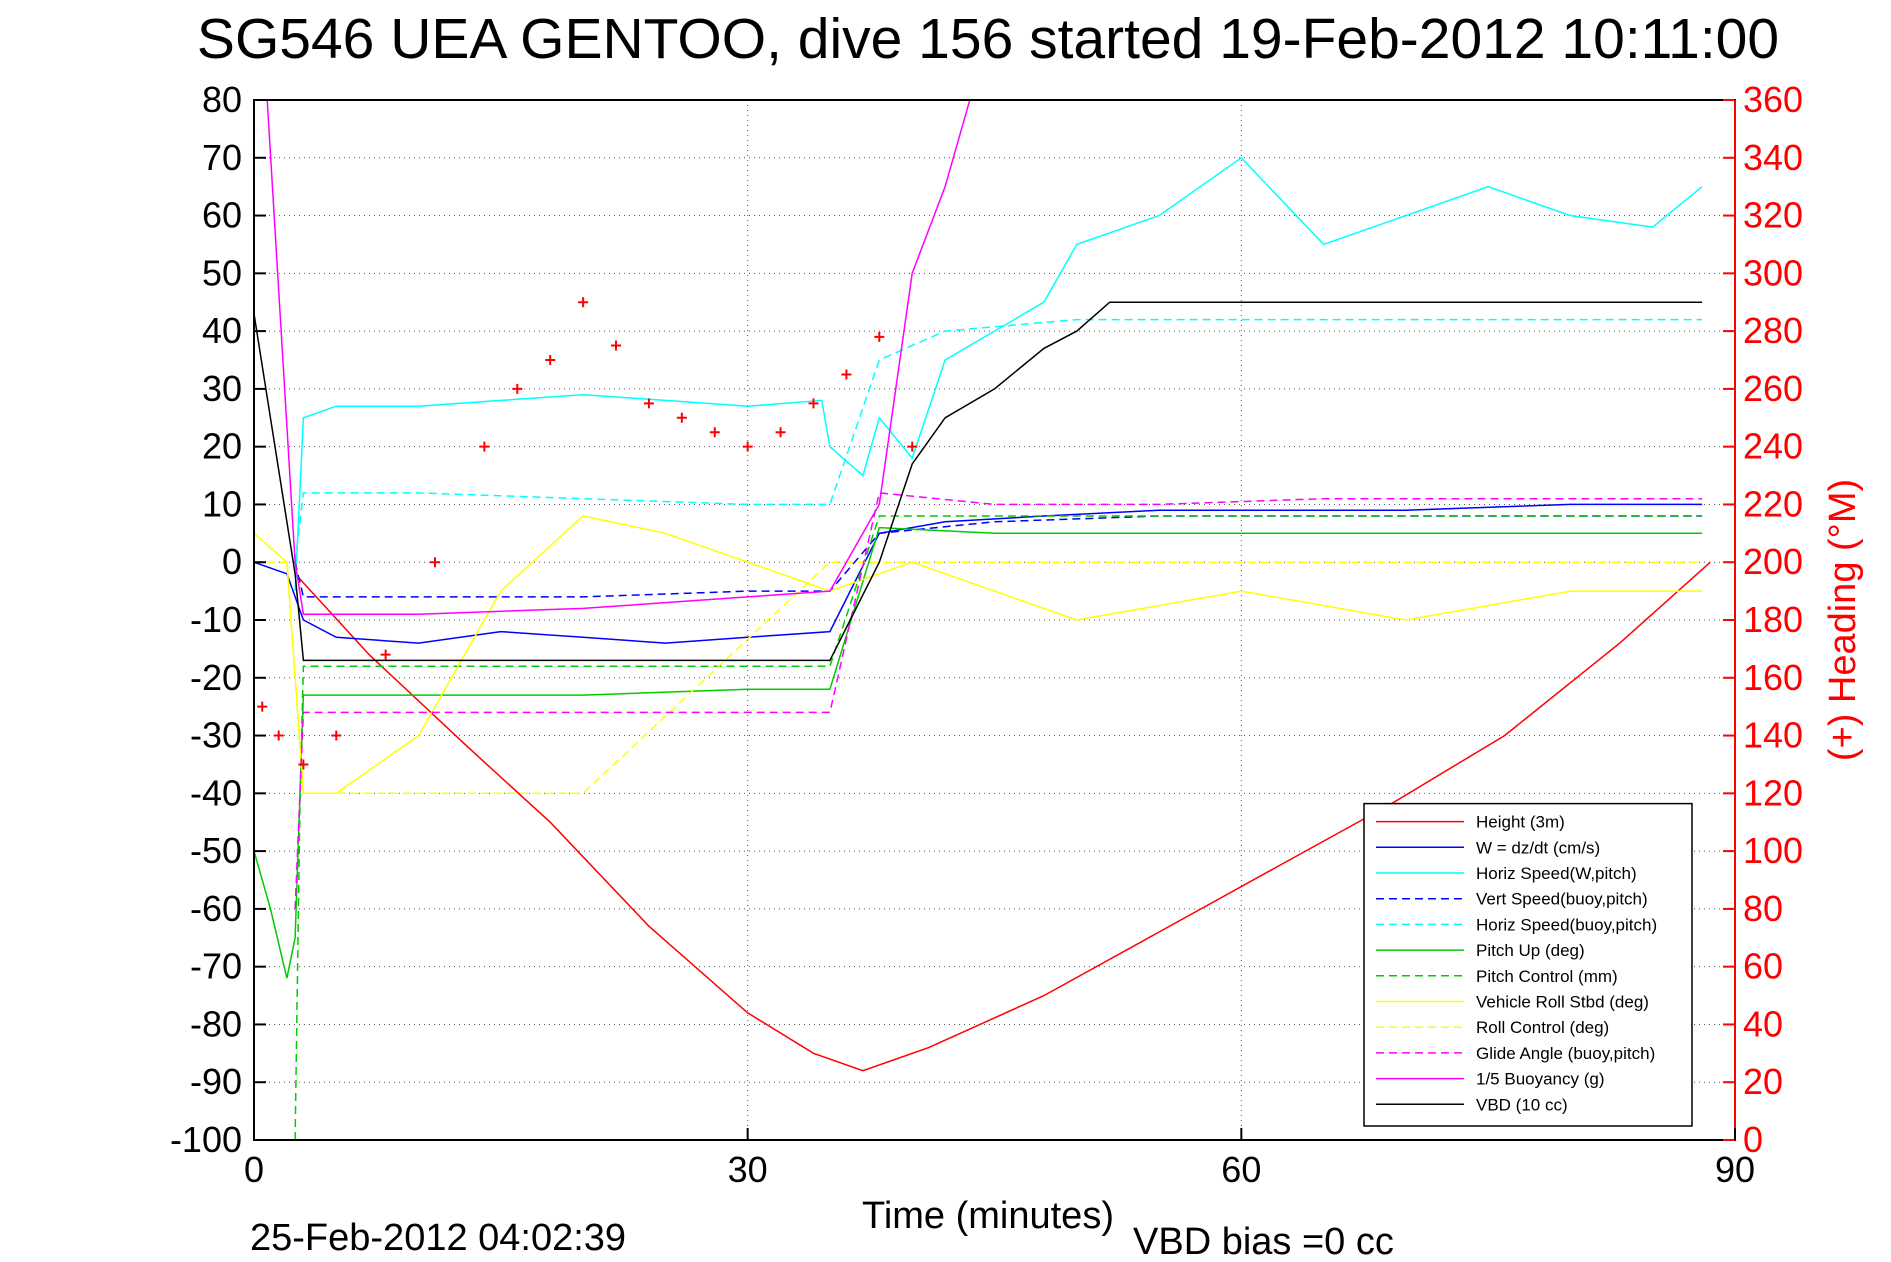 The width and height of the screenshot is (1891, 1262). Describe the element at coordinates (1773, 561) in the screenshot. I see `y2-tick-label: 200` at that location.